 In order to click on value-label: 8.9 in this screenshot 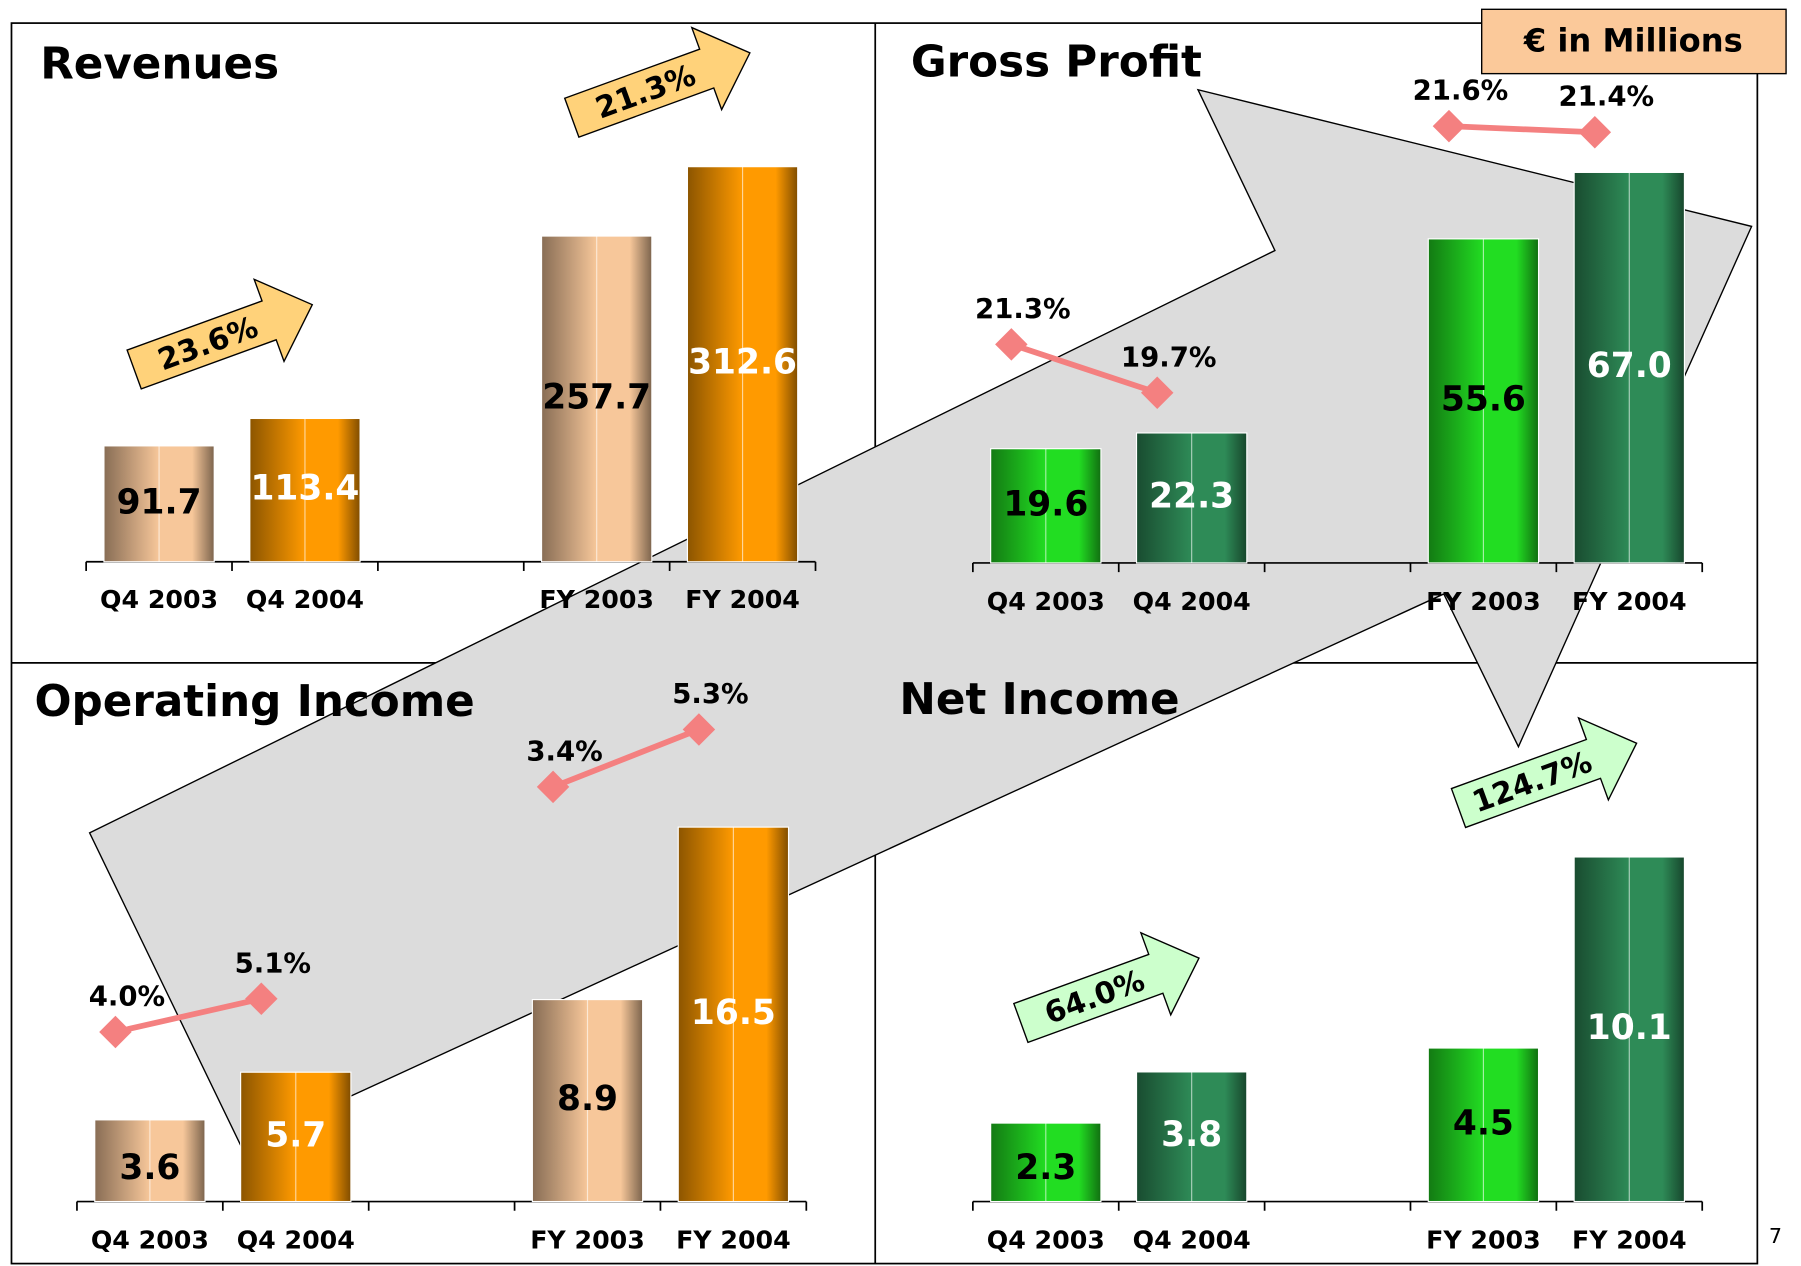, I will do `click(587, 1099)`.